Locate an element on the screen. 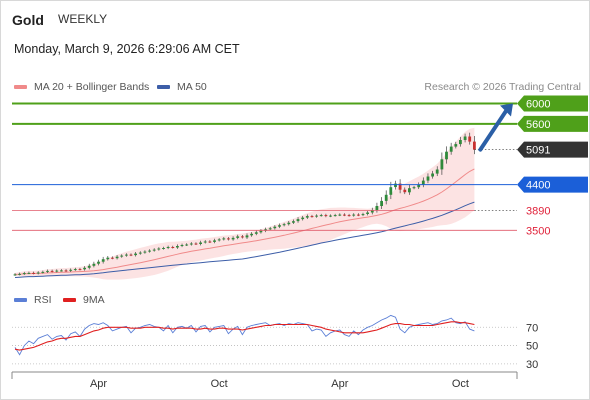 This screenshot has height=400, width=590. x-tick-label-0: Apr is located at coordinates (98, 384).